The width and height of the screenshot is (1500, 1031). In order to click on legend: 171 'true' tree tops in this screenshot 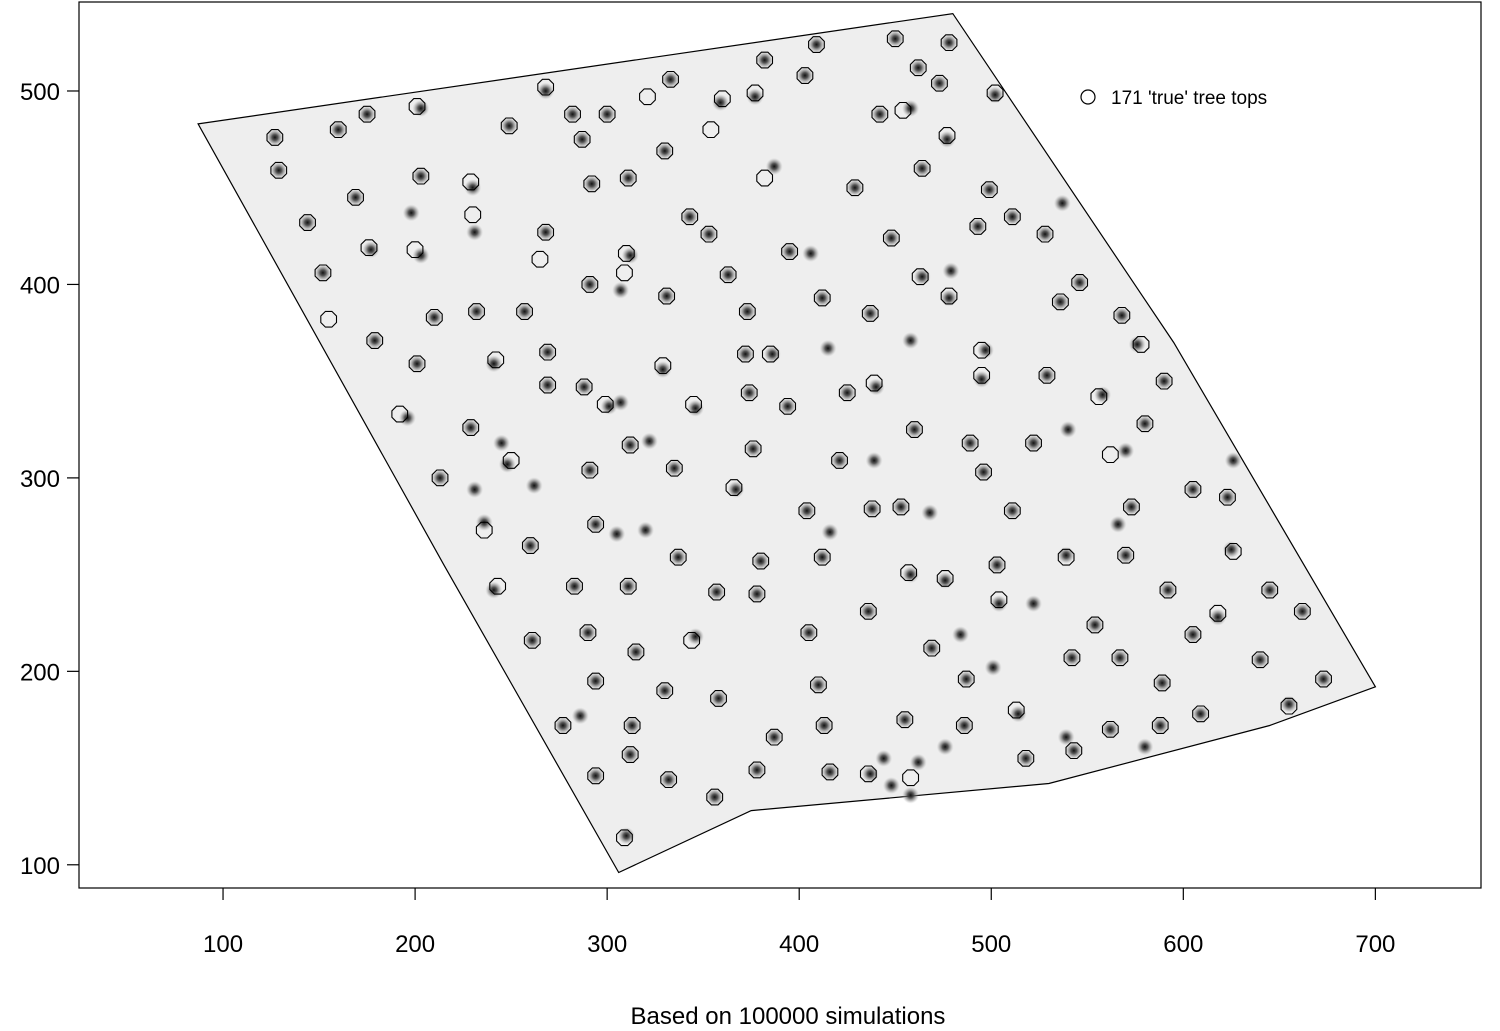, I will do `click(1173, 98)`.